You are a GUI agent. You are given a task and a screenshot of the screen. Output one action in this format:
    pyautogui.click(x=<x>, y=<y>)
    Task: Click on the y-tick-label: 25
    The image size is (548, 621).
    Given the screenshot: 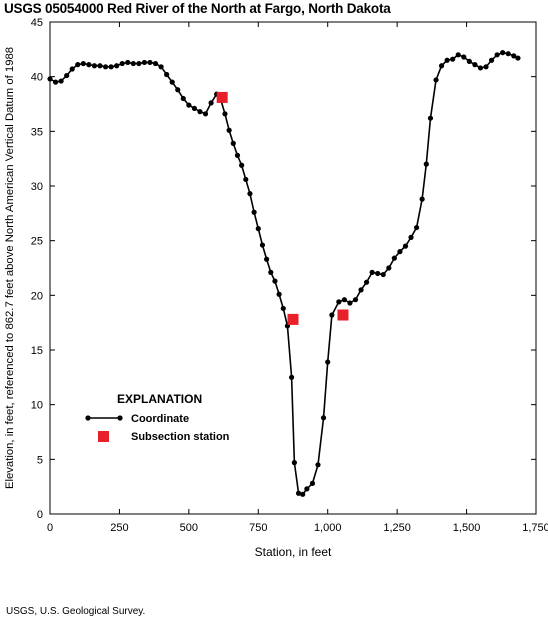 What is the action you would take?
    pyautogui.click(x=37, y=242)
    